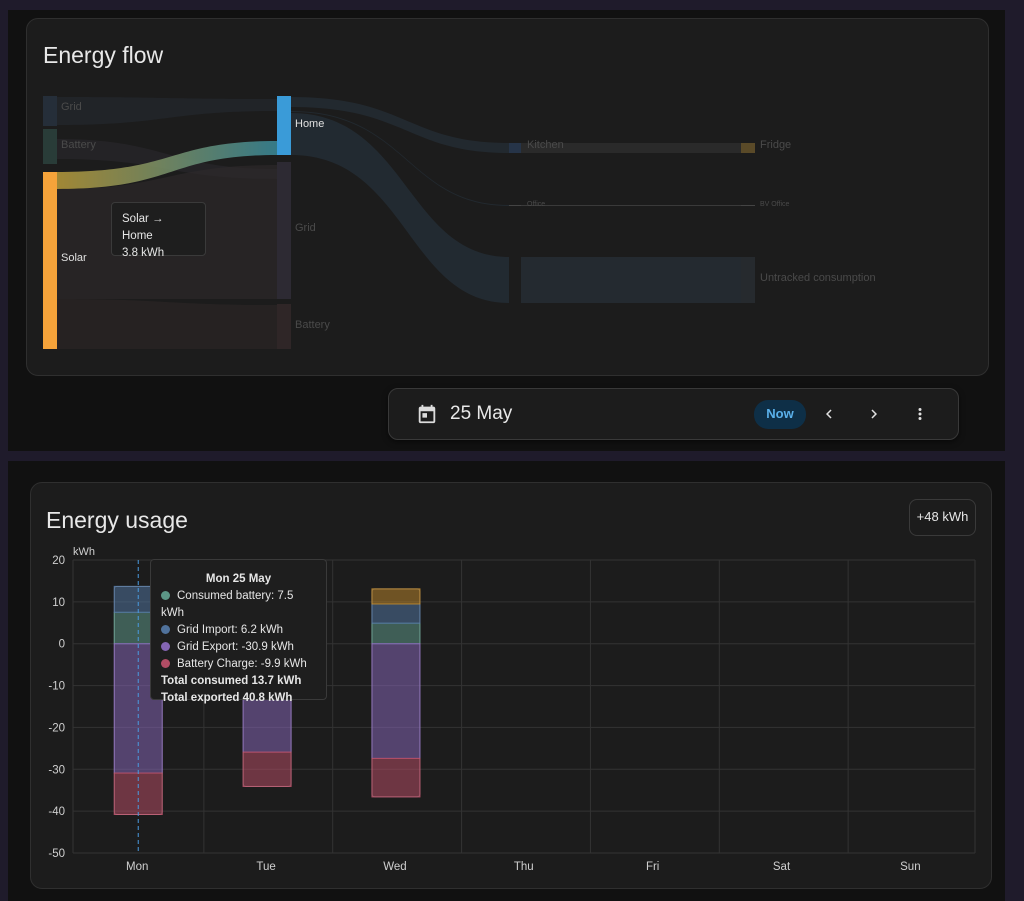 The width and height of the screenshot is (1024, 901). What do you see at coordinates (748, 280) in the screenshot?
I see `sankey-node-untracked` at bounding box center [748, 280].